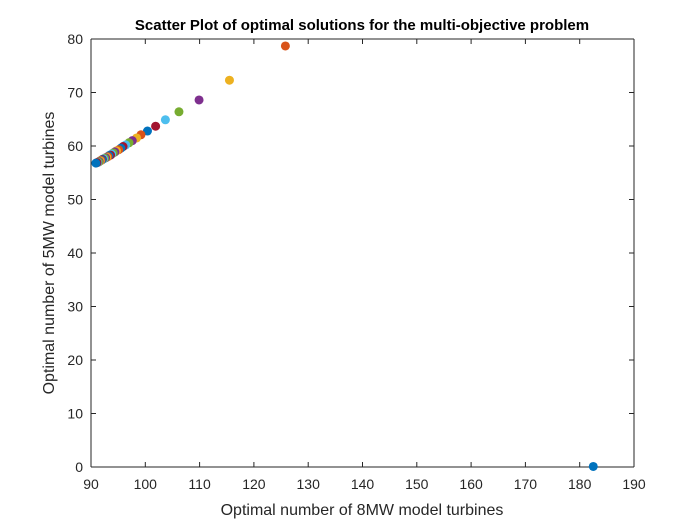 Image resolution: width=700 pixels, height=525 pixels. What do you see at coordinates (49, 253) in the screenshot?
I see `y-axis-label: Optimal number of 5MW model turbines` at bounding box center [49, 253].